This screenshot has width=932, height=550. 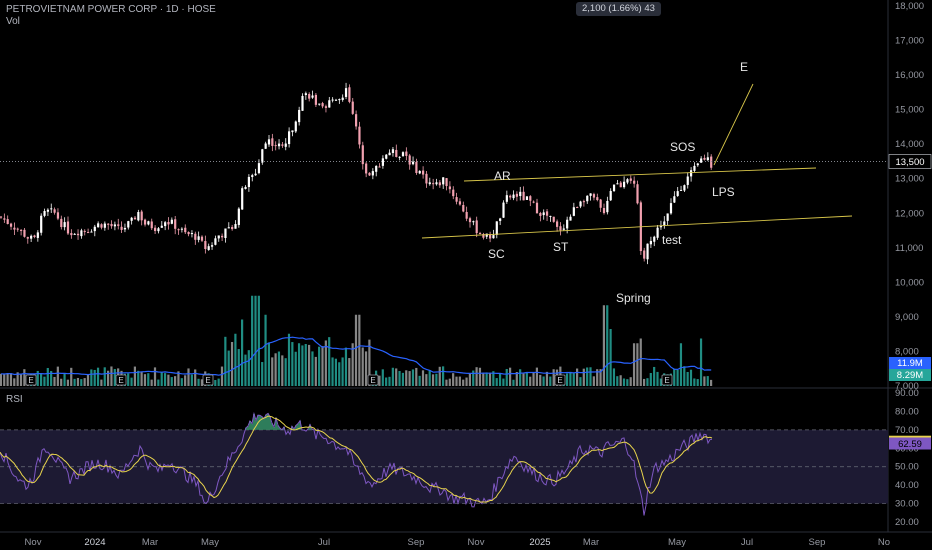 I want to click on volume-ma-line, so click(x=356, y=356).